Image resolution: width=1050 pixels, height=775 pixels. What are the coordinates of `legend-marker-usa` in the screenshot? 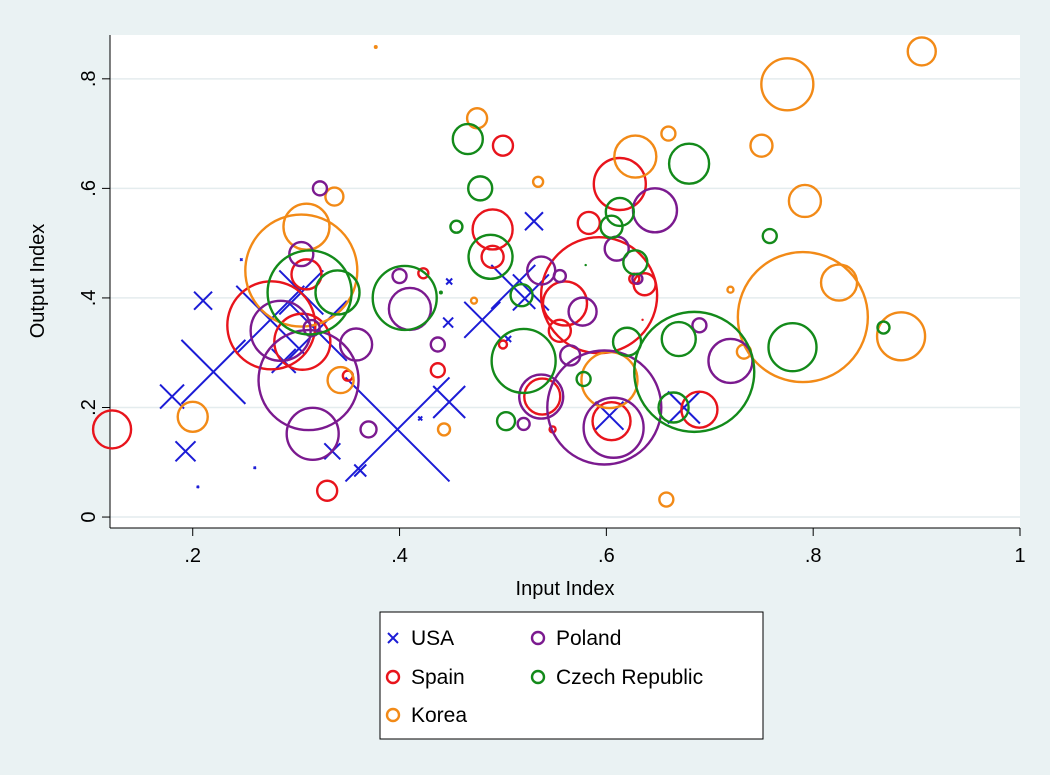 It's located at (393, 638).